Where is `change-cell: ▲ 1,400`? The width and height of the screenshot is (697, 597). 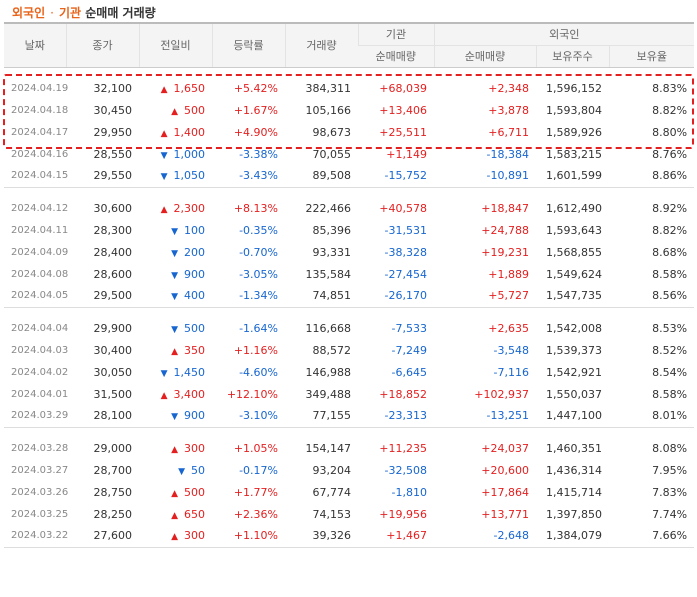
change-cell: ▲ 1,400 is located at coordinates (175, 132).